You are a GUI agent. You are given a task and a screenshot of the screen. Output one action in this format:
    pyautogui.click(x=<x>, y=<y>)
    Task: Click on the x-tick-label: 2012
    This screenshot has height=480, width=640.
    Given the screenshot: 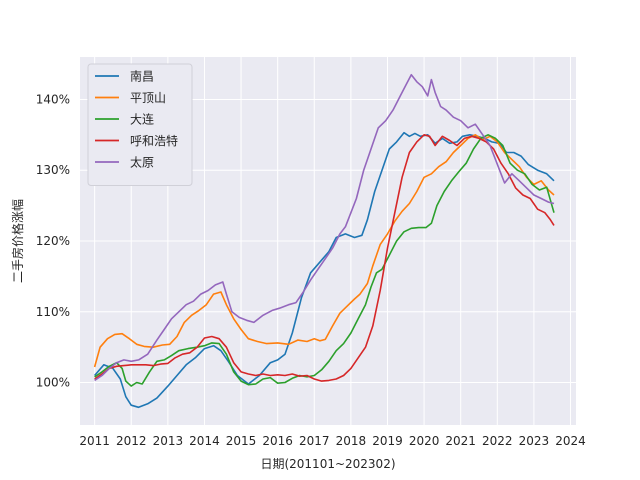 What is the action you would take?
    pyautogui.click(x=131, y=441)
    